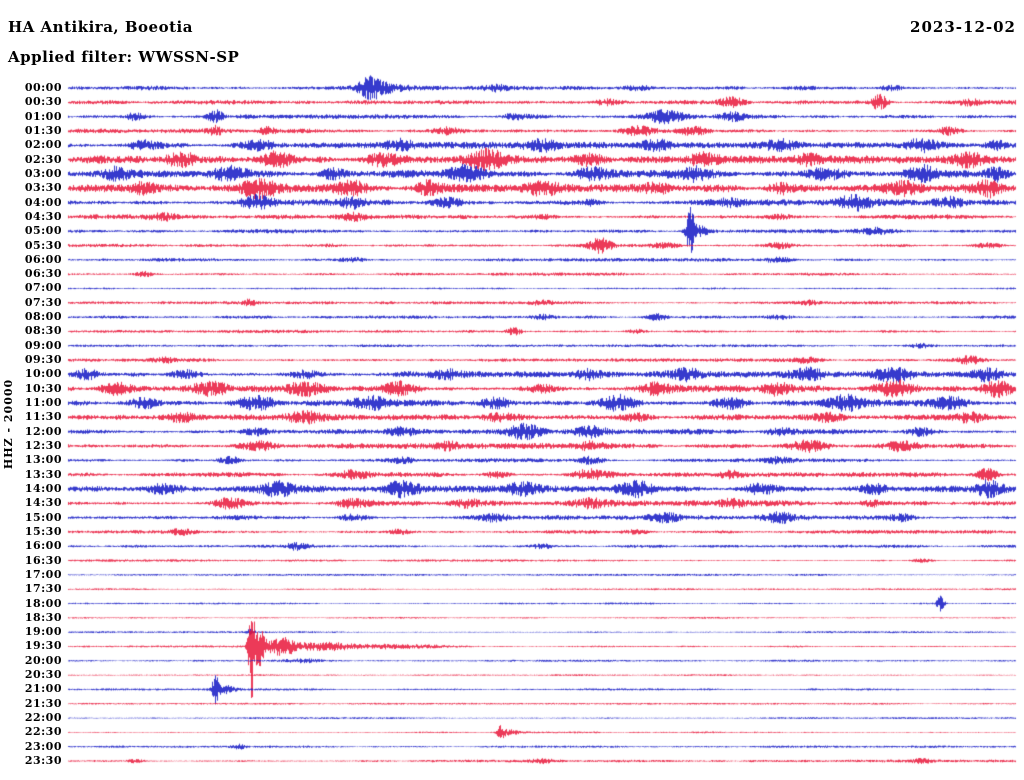  What do you see at coordinates (43, 503) in the screenshot?
I see `time-label: 14:30` at bounding box center [43, 503].